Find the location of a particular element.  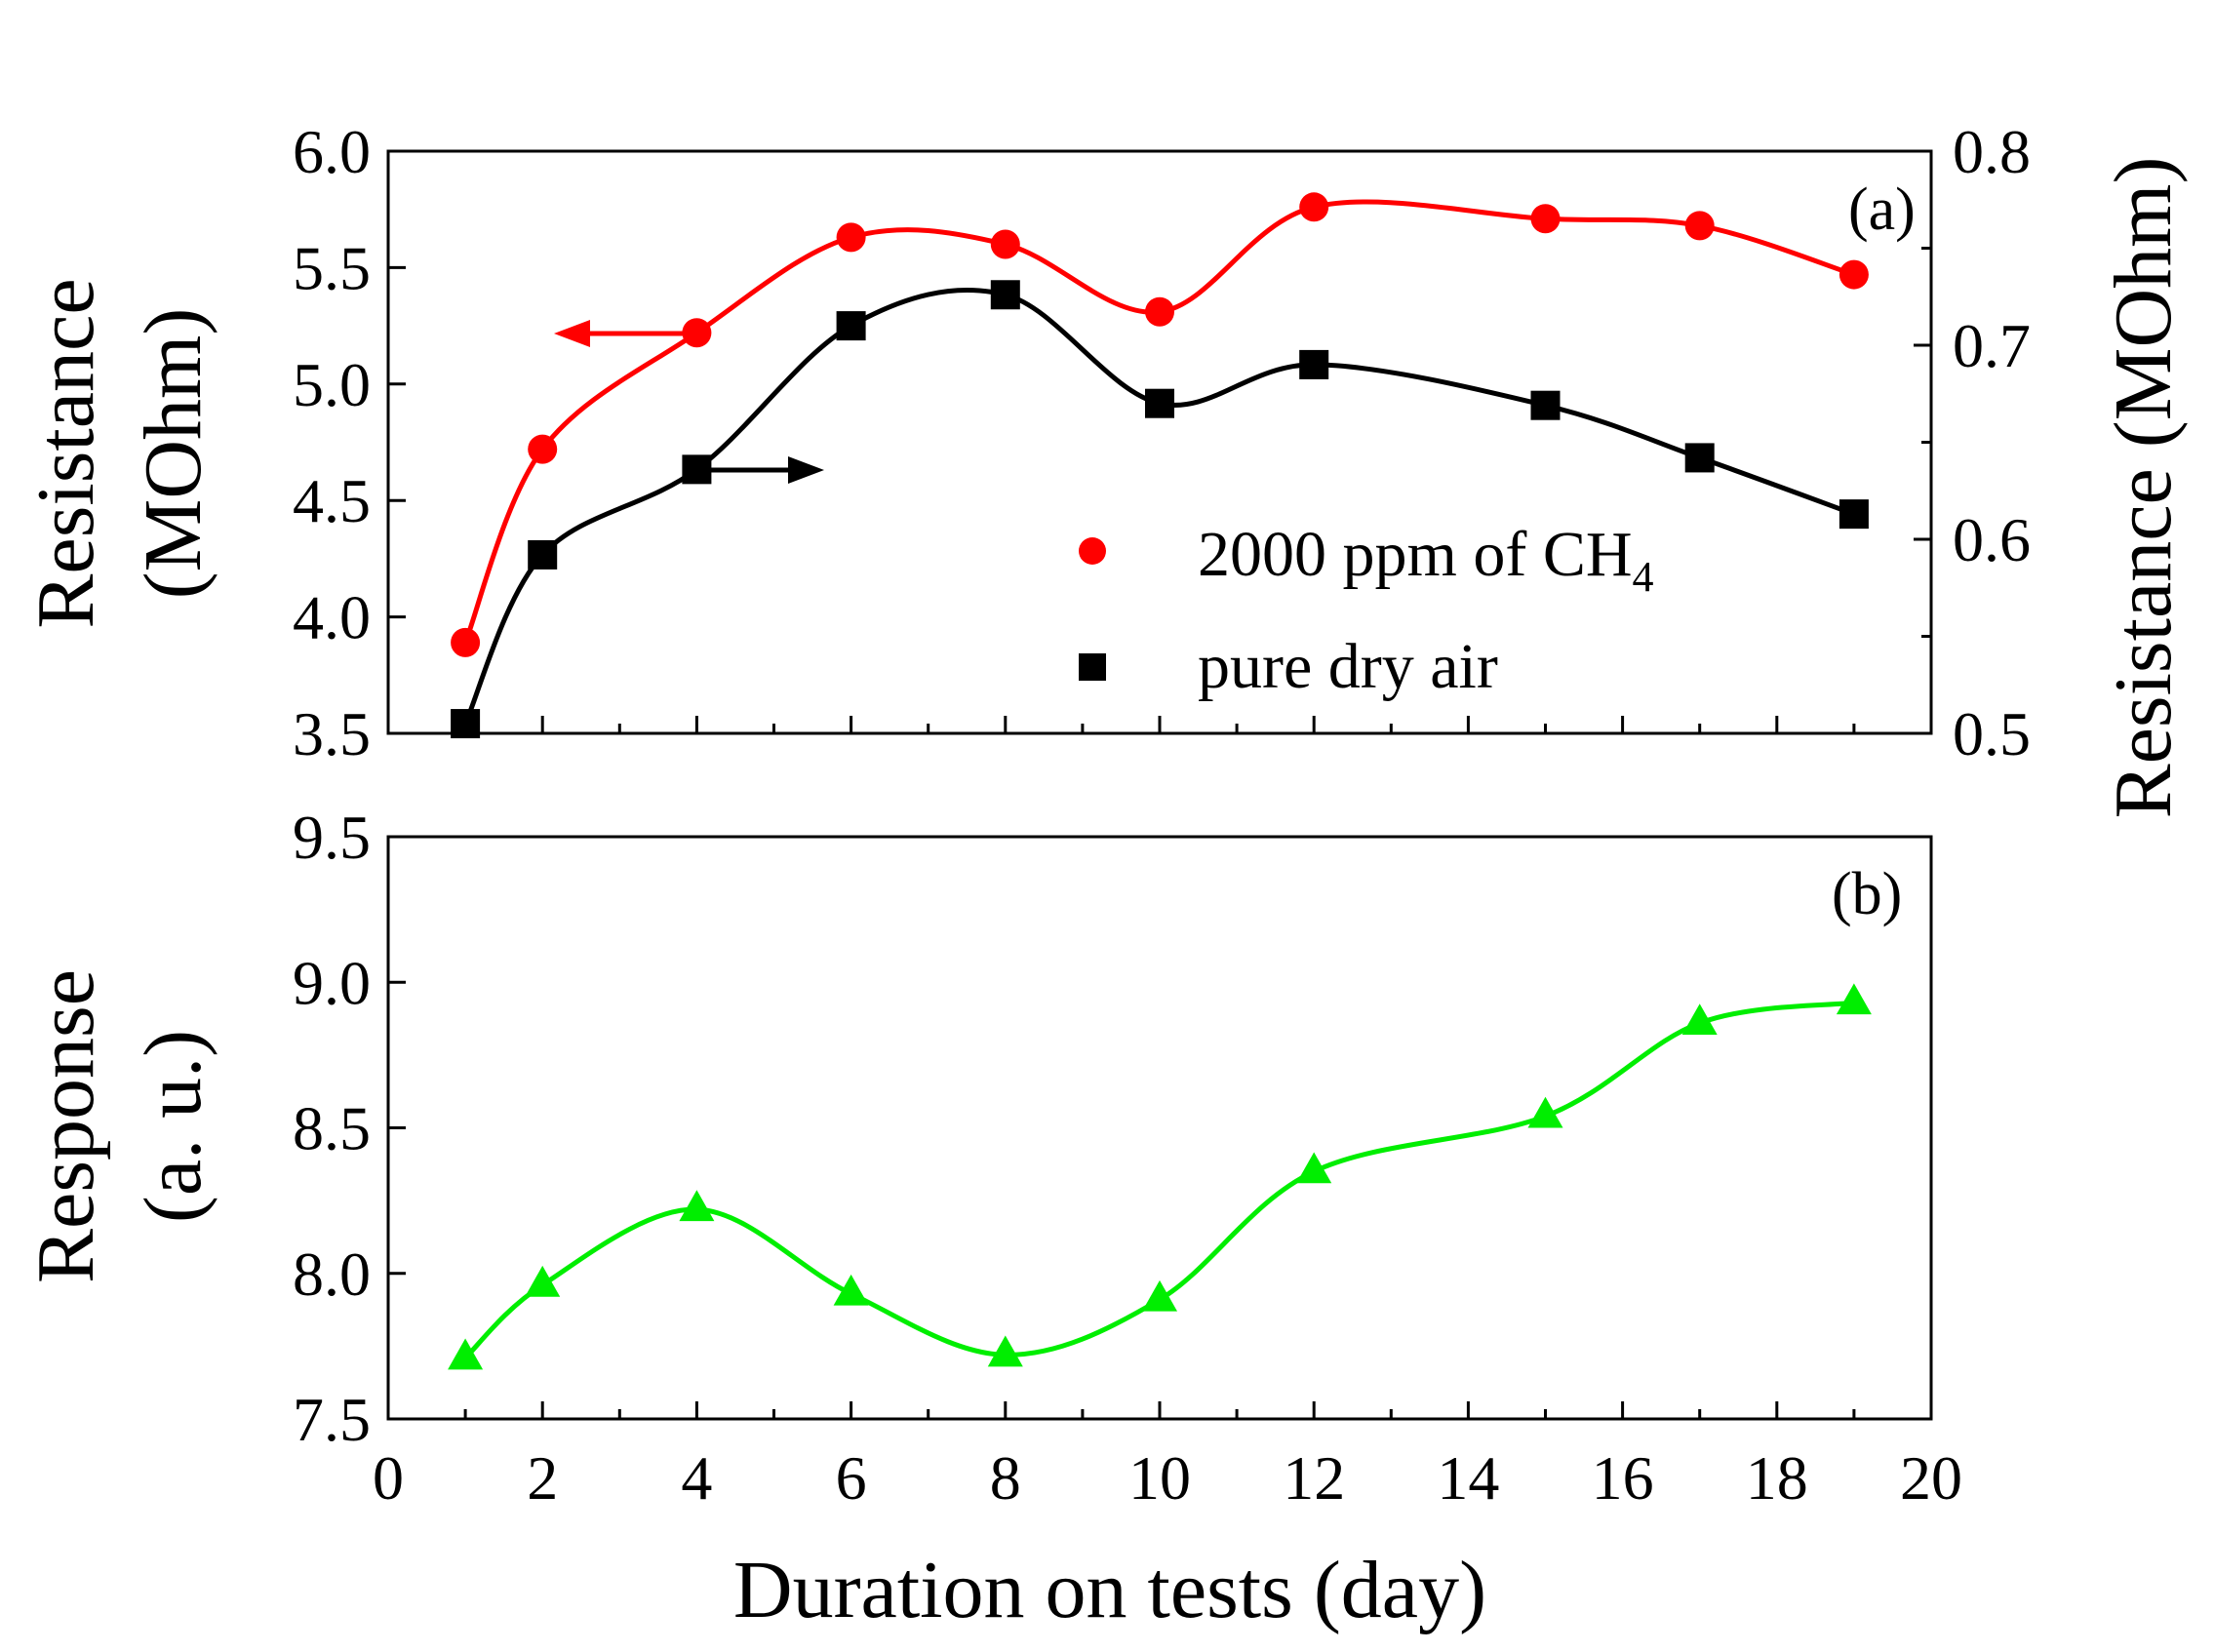

panel-b-ylabel-line1: Response is located at coordinates (65, 1126).